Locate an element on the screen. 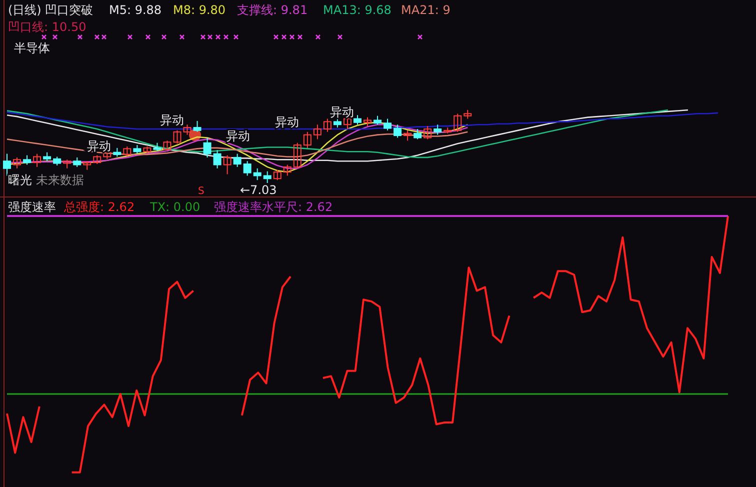  text: MA13: 9.68 is located at coordinates (357, 10).